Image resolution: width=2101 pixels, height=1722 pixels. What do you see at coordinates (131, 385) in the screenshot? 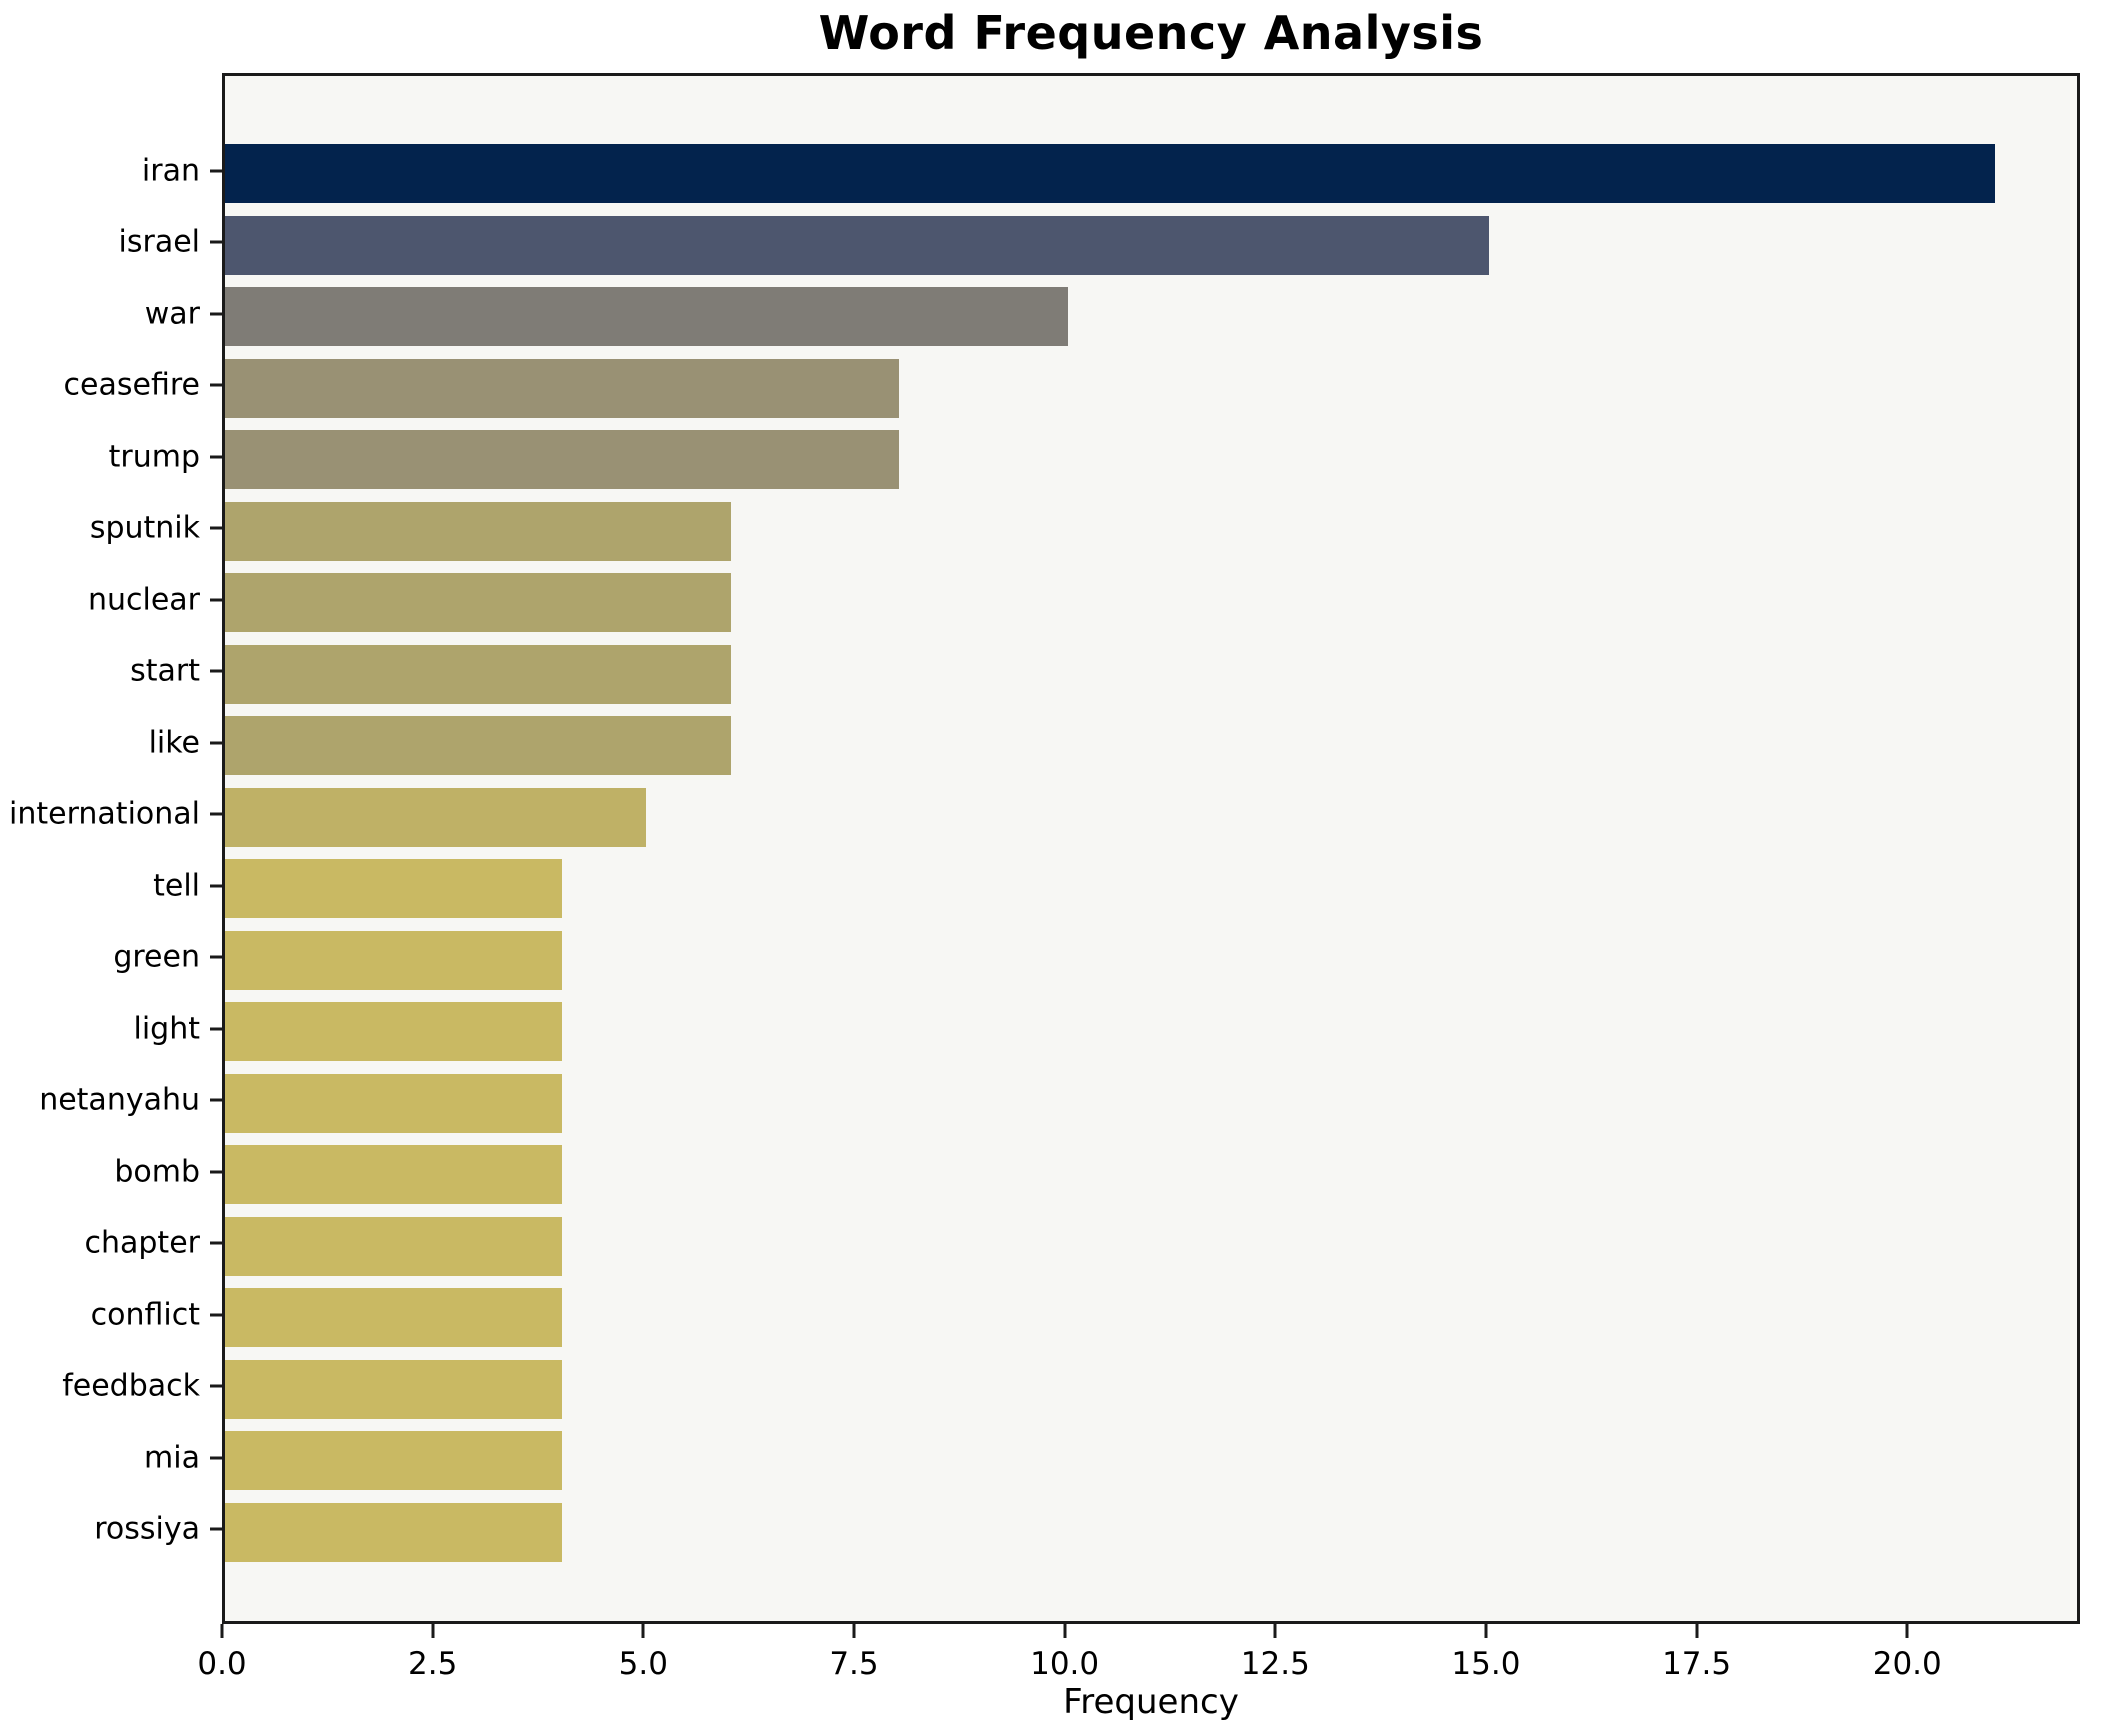
I see `y-tick-label-ceasefire: ceasefire` at bounding box center [131, 385].